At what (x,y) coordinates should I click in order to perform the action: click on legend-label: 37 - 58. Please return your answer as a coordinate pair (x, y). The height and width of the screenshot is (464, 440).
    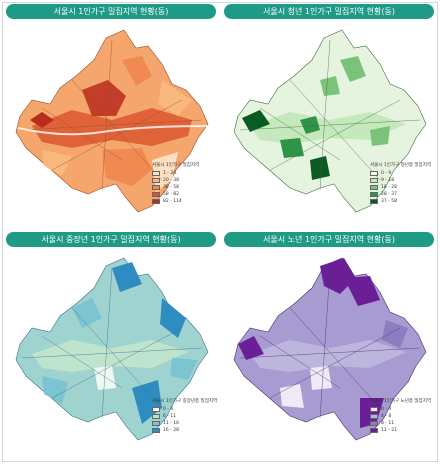
    Looking at the image, I should click on (389, 201).